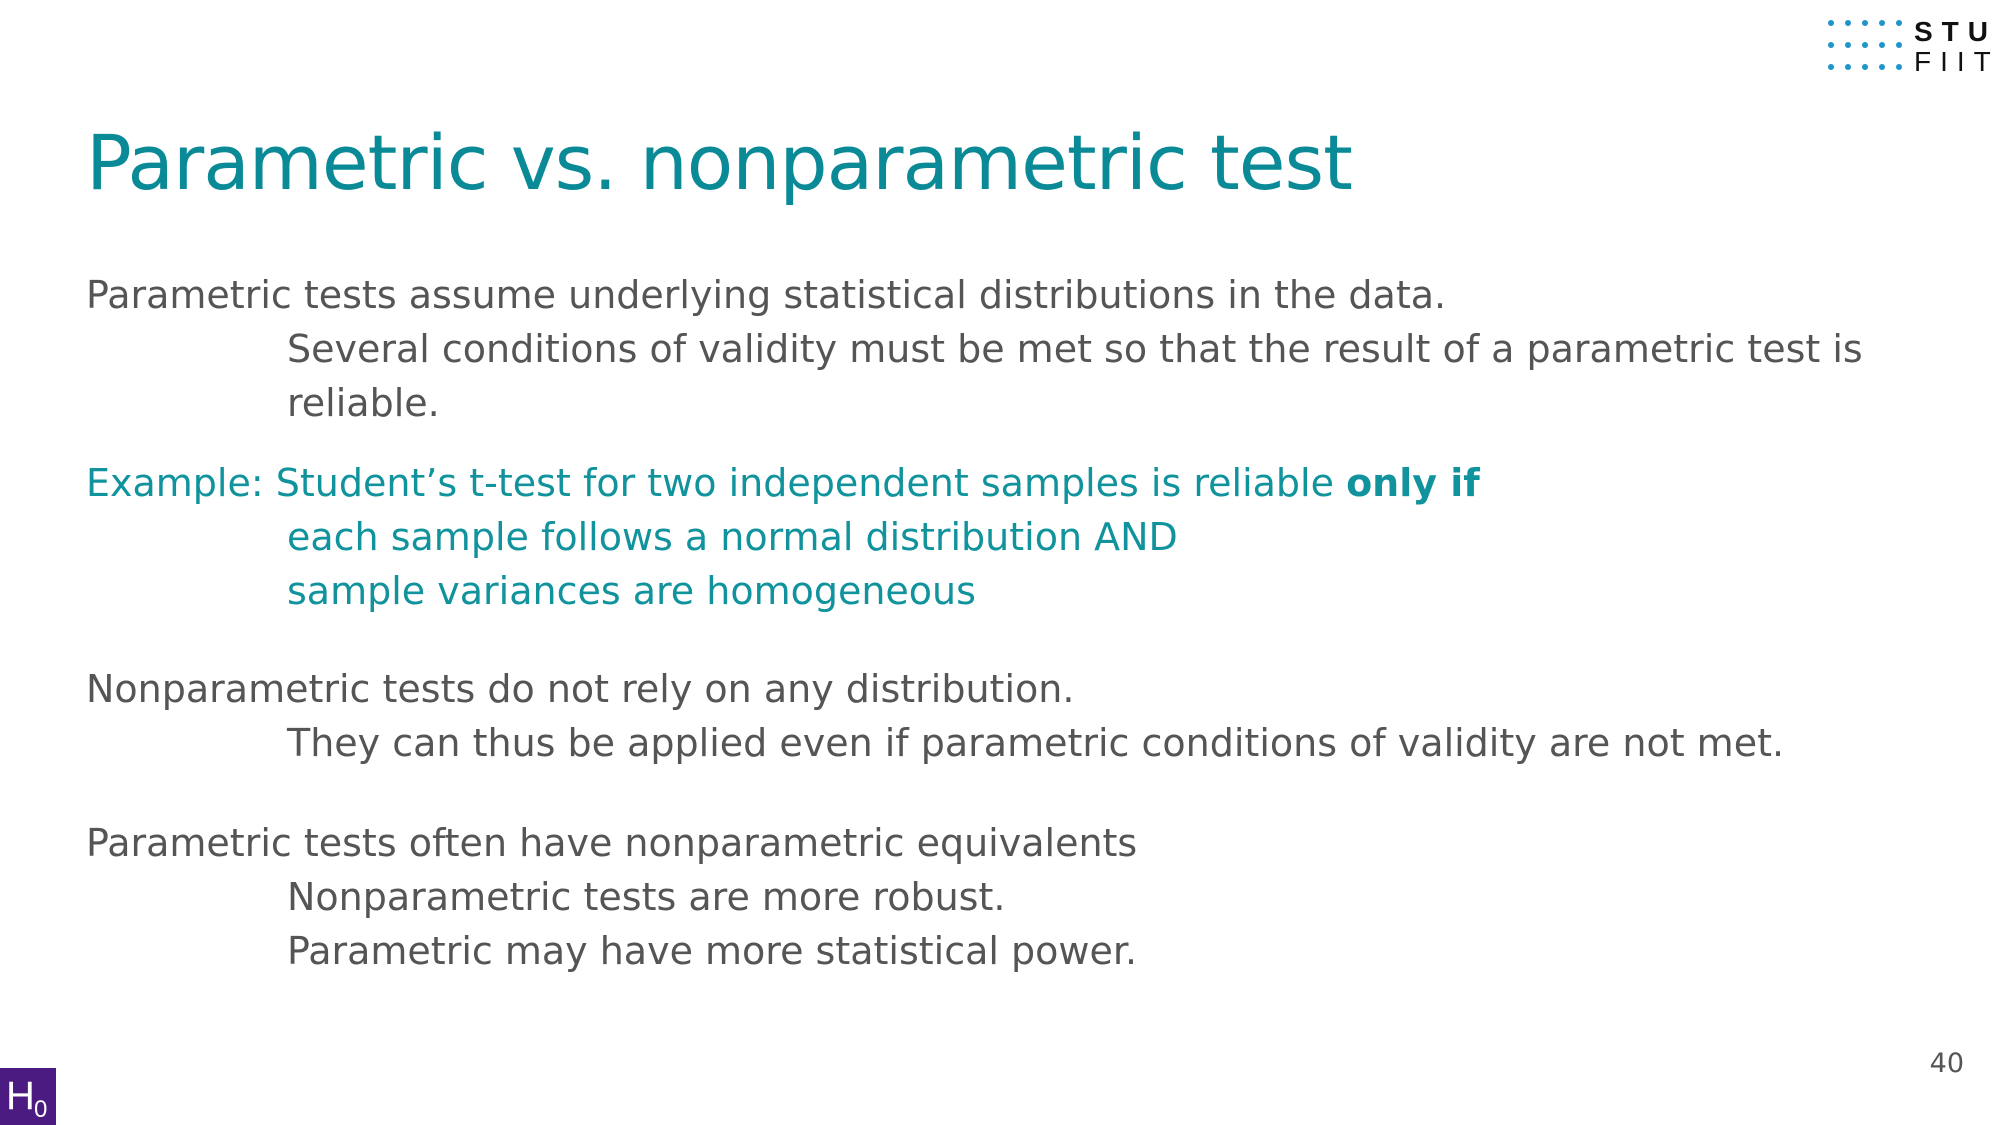 Image resolution: width=2000 pixels, height=1125 pixels. Describe the element at coordinates (1955, 31) in the screenshot. I see `logo-text-stu: STU` at that location.